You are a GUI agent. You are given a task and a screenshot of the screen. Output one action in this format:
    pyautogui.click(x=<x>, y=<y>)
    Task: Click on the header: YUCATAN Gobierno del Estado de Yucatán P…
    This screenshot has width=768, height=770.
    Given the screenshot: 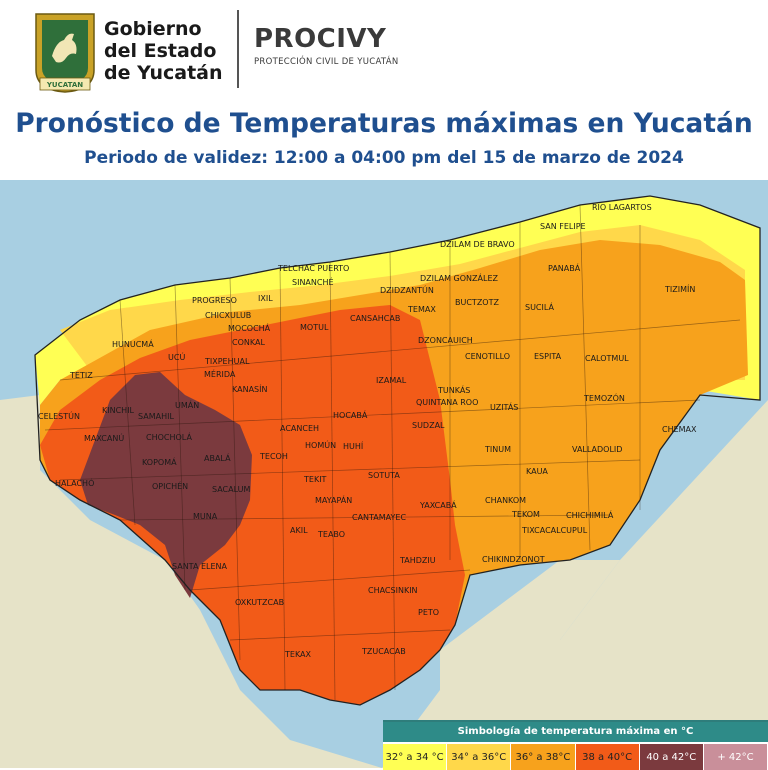 What is the action you would take?
    pyautogui.click(x=384, y=55)
    